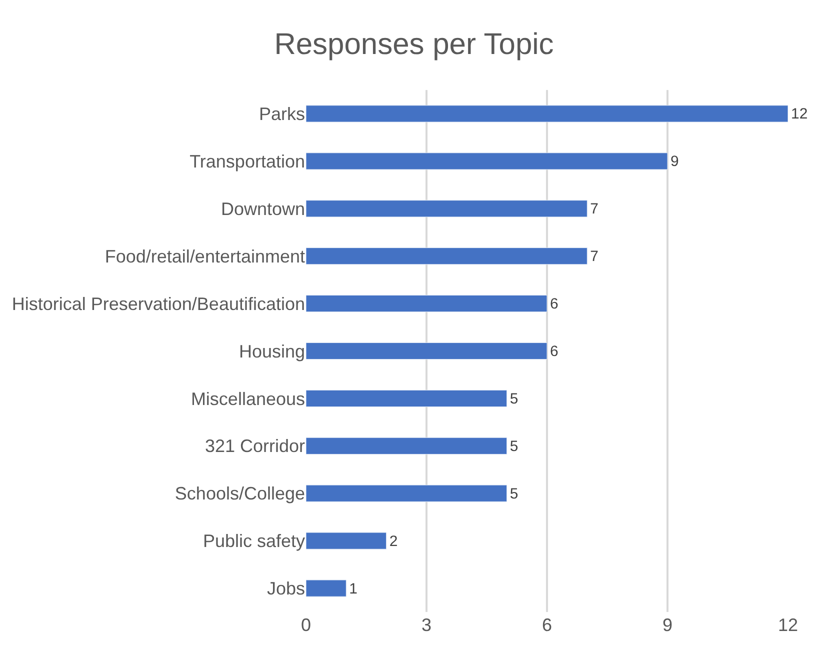 Image resolution: width=828 pixels, height=662 pixels. Describe the element at coordinates (788, 625) in the screenshot. I see `x-tick-label: 12` at that location.